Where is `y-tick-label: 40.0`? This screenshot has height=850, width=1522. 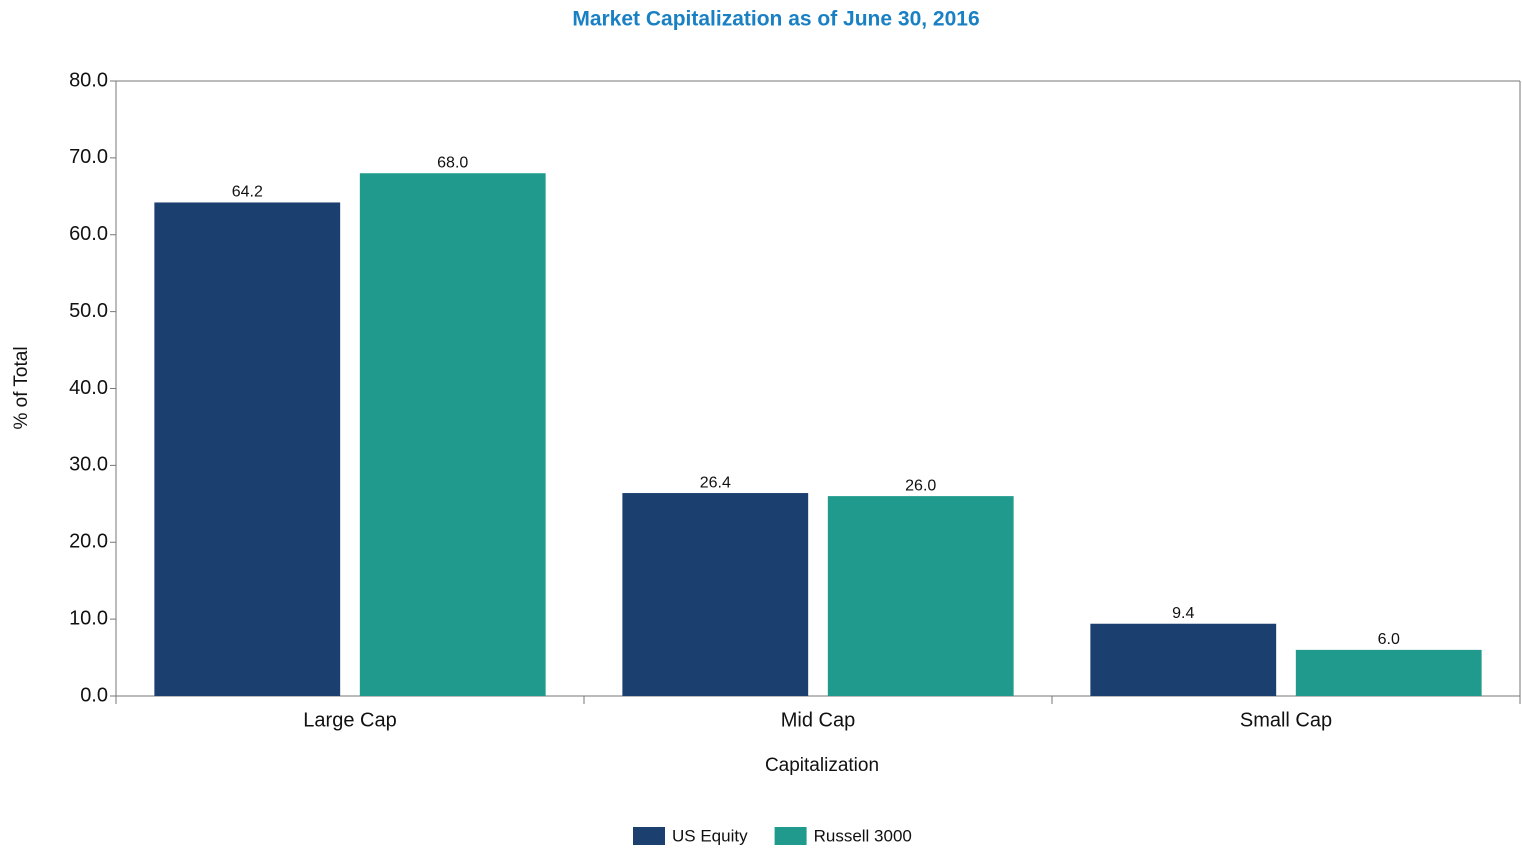
y-tick-label: 40.0 is located at coordinates (88, 388).